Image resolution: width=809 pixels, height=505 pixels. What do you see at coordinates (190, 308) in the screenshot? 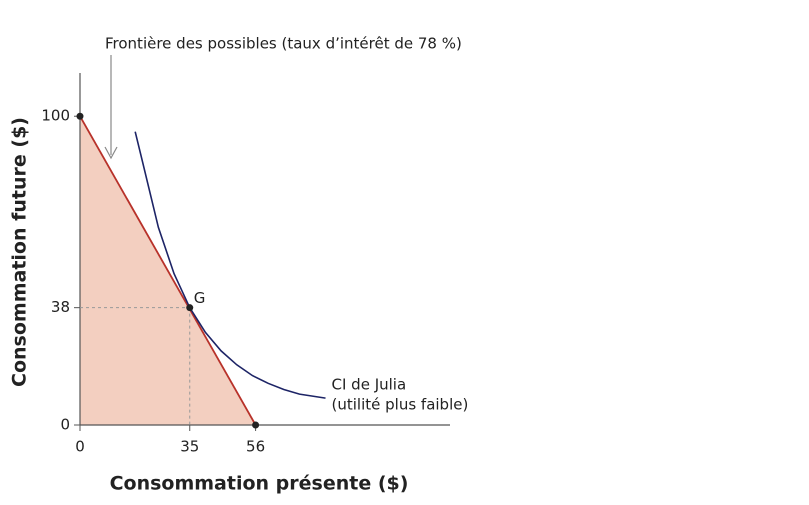
I see `point-g` at bounding box center [190, 308].